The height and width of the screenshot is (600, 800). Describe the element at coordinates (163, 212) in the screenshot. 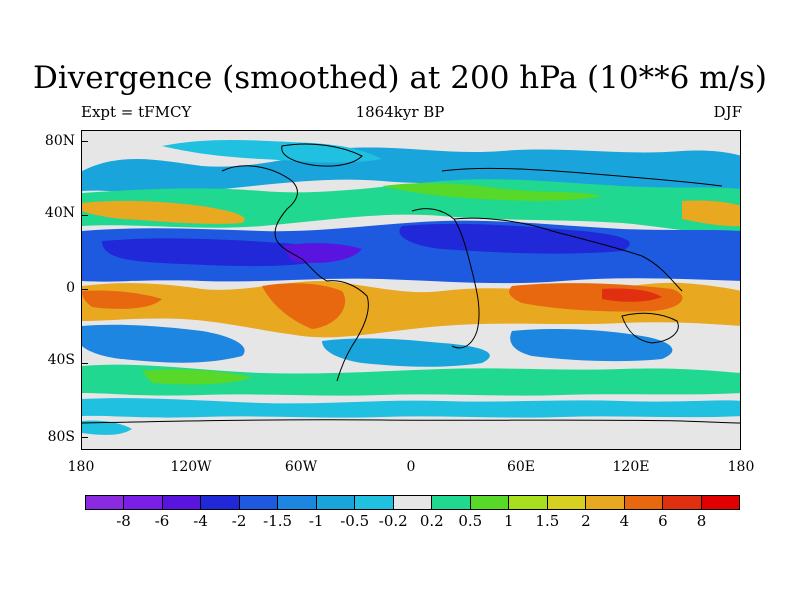

I see `region-north-pacific-divergence` at that location.